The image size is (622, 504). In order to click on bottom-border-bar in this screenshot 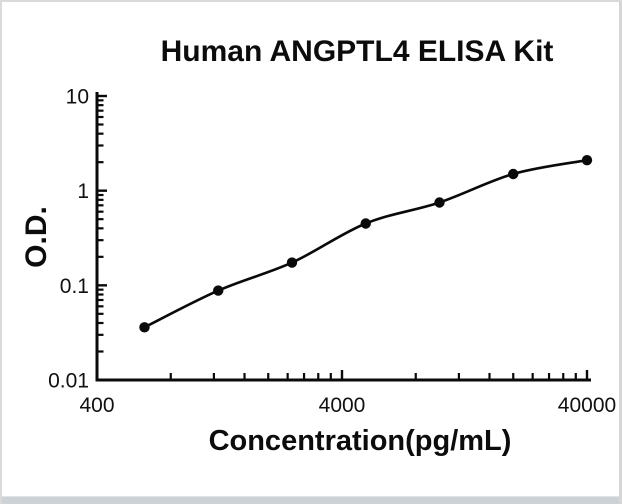, I will do `click(310, 500)`.